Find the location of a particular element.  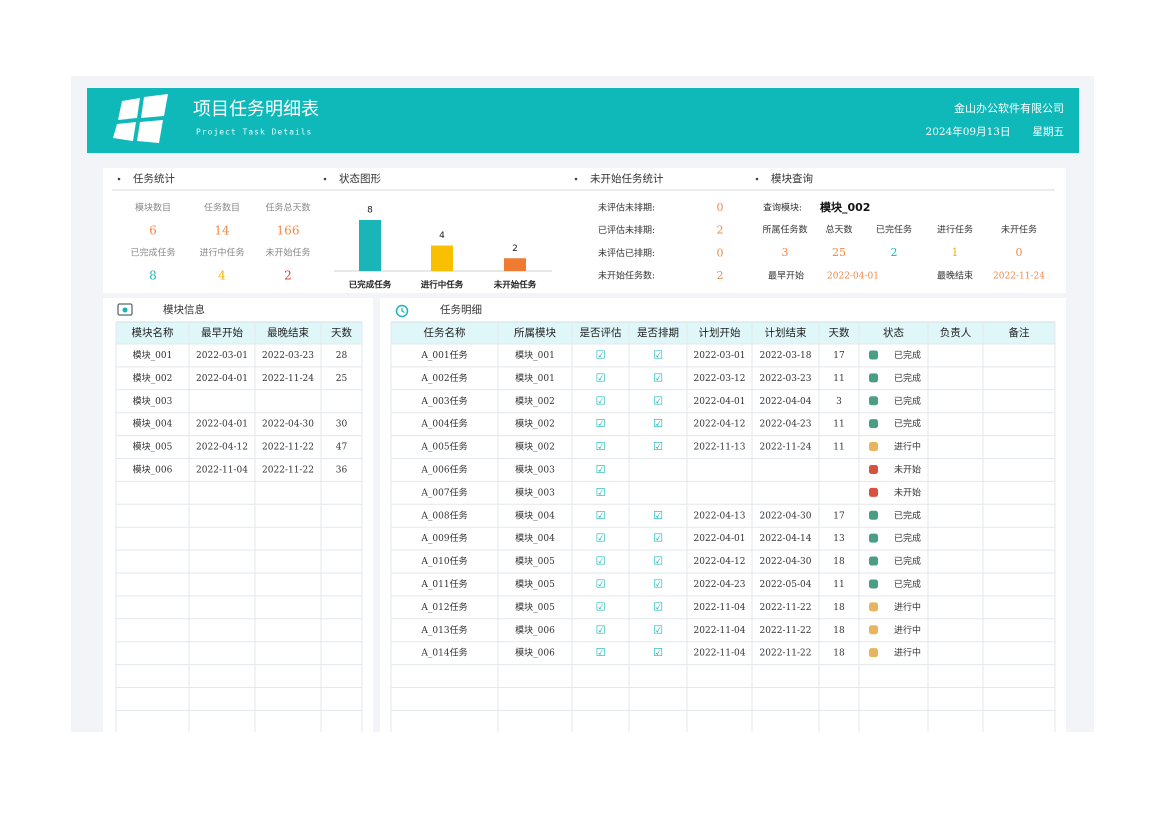

cell: 2022-03-18 is located at coordinates (786, 356).